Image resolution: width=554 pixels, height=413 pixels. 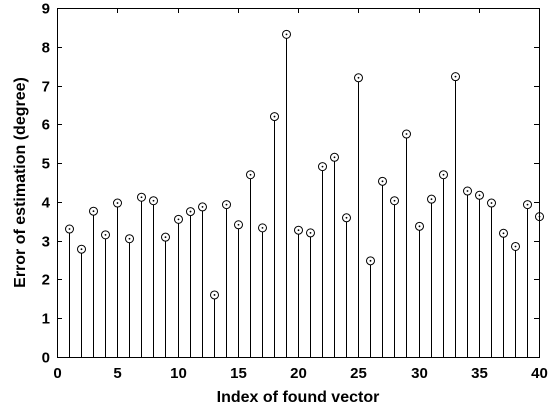 I want to click on y-axis-label: Error of estimation (degree), so click(x=20, y=182).